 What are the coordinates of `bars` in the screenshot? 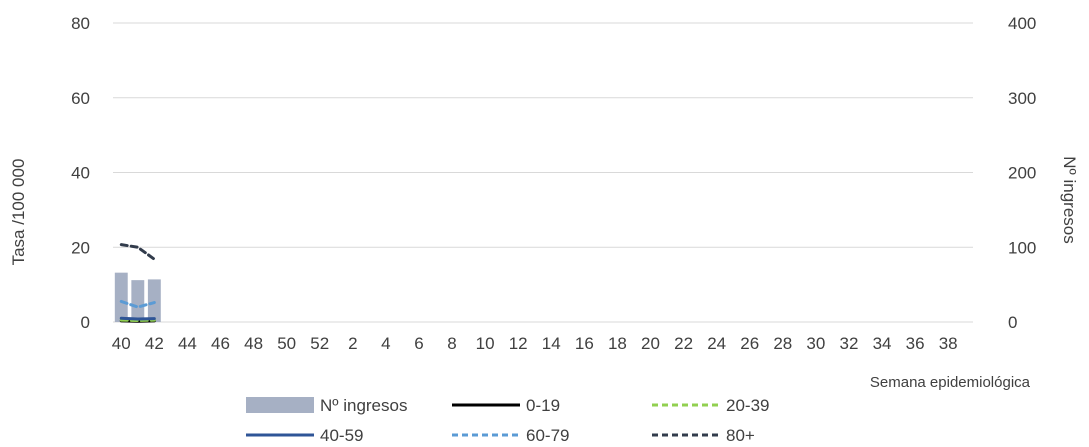 It's located at (137, 297).